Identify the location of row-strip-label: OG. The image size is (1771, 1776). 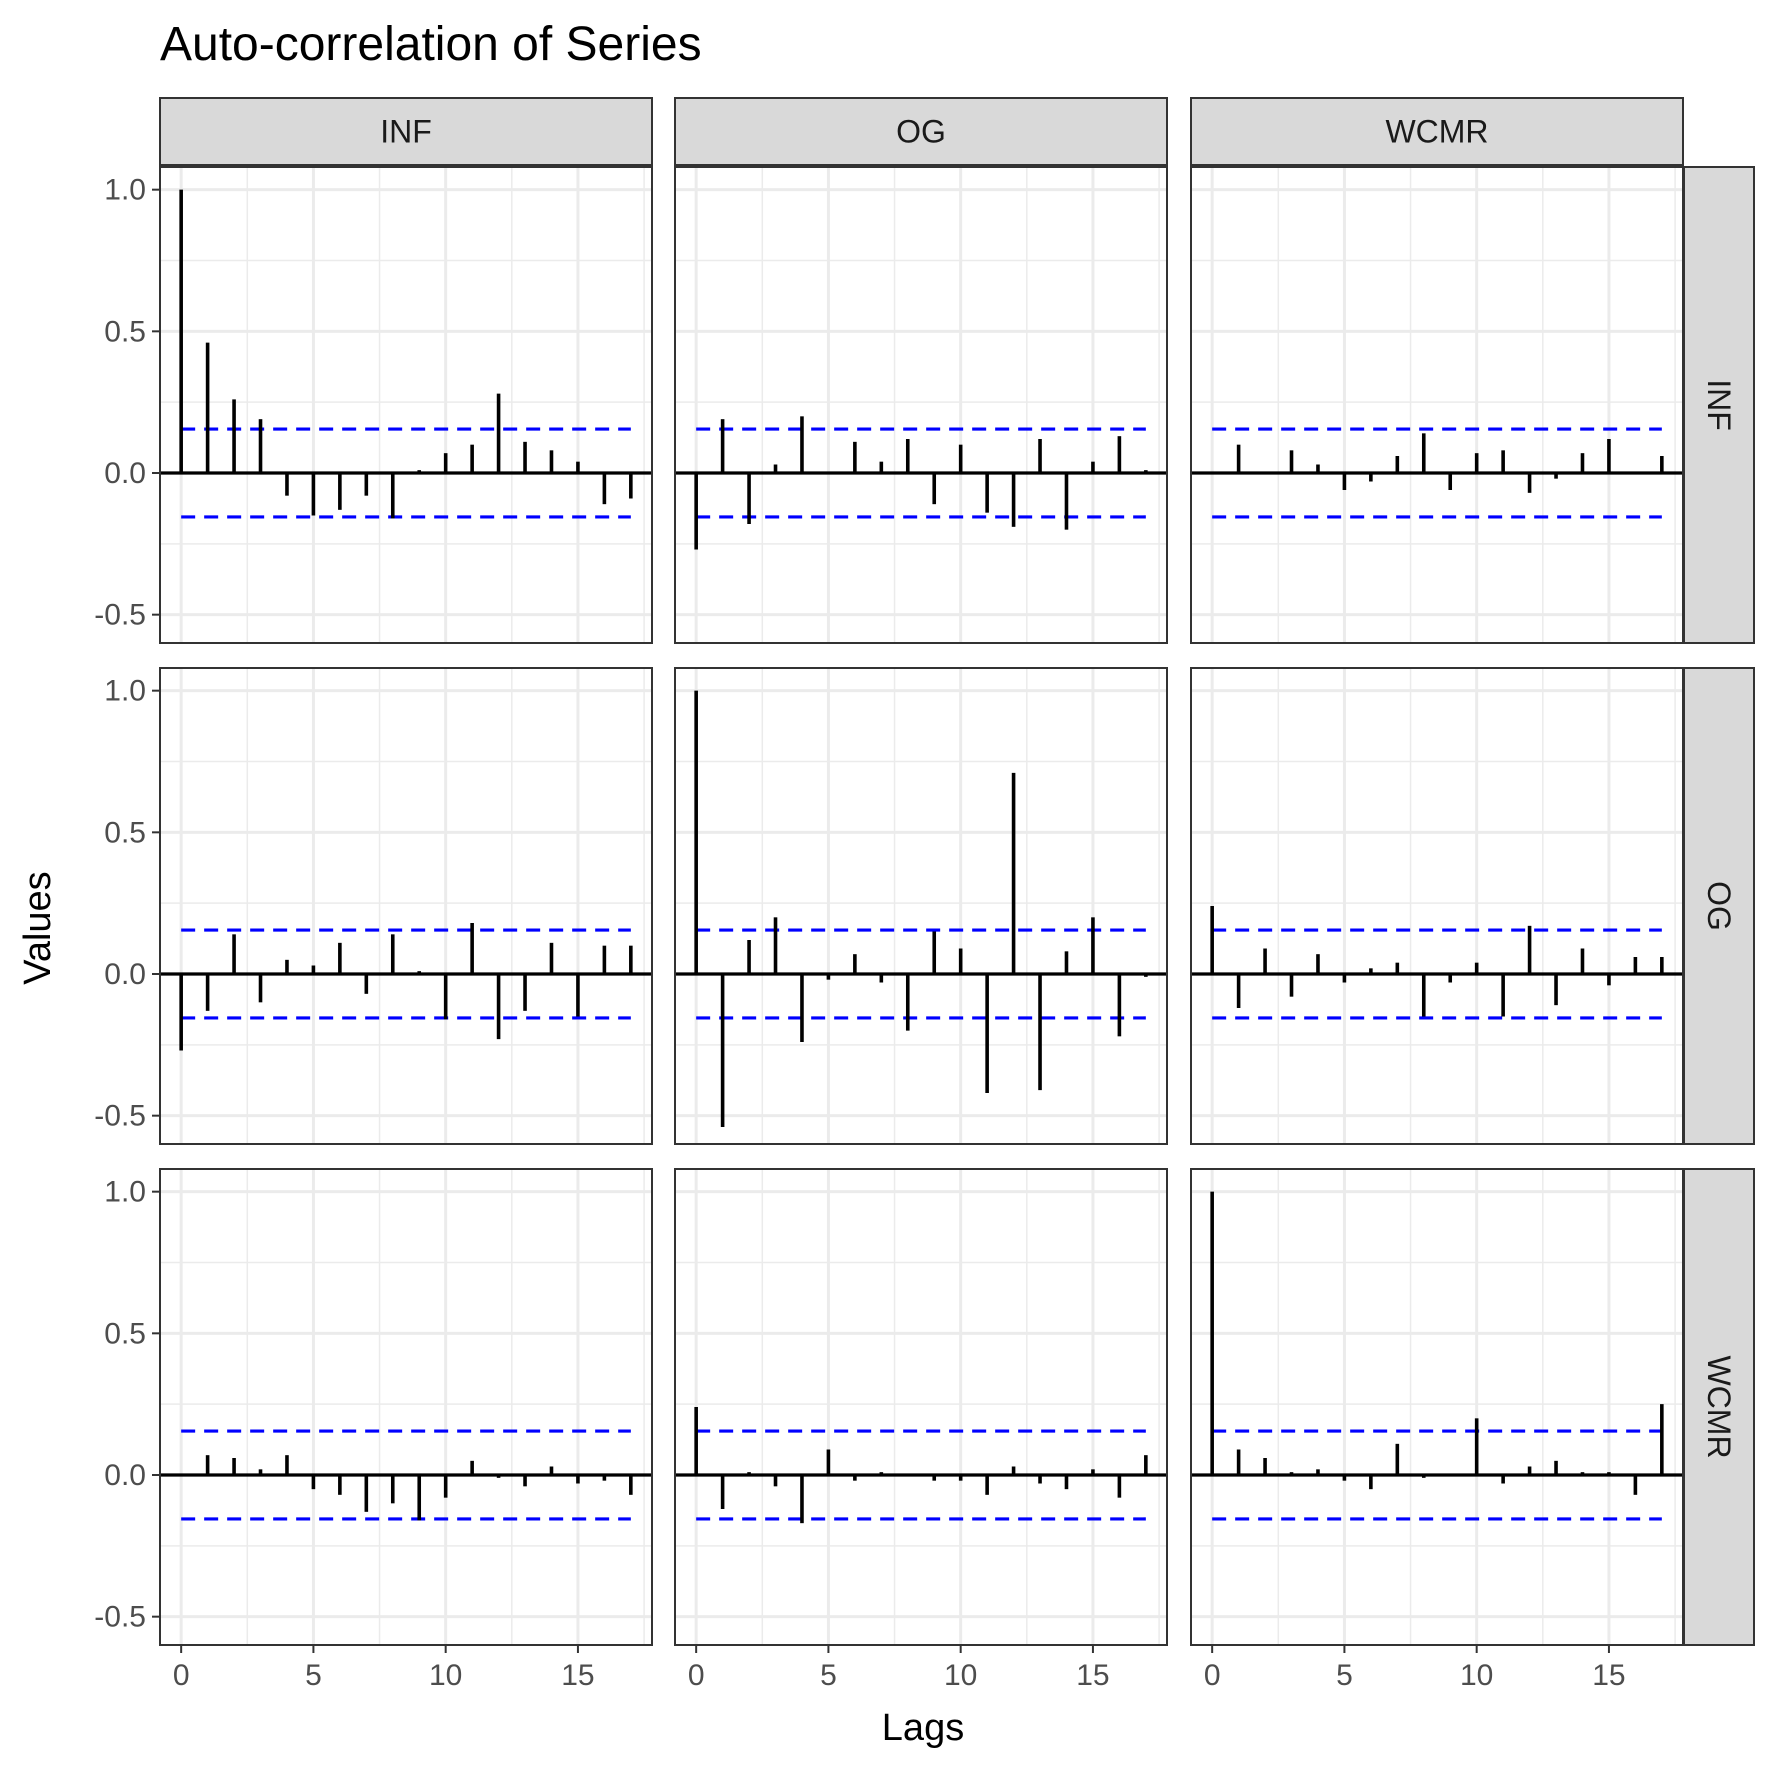
(1719, 906).